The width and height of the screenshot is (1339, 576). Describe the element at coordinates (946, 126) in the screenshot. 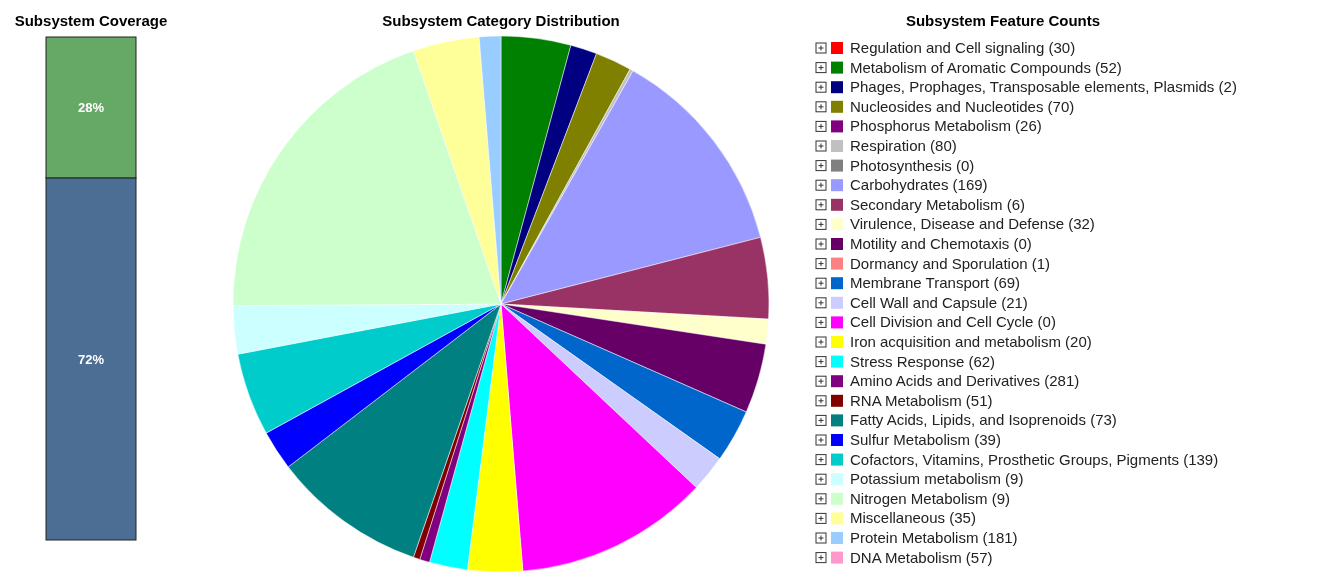

I see `legend-label: Phosphorus Metabolism (26)` at that location.